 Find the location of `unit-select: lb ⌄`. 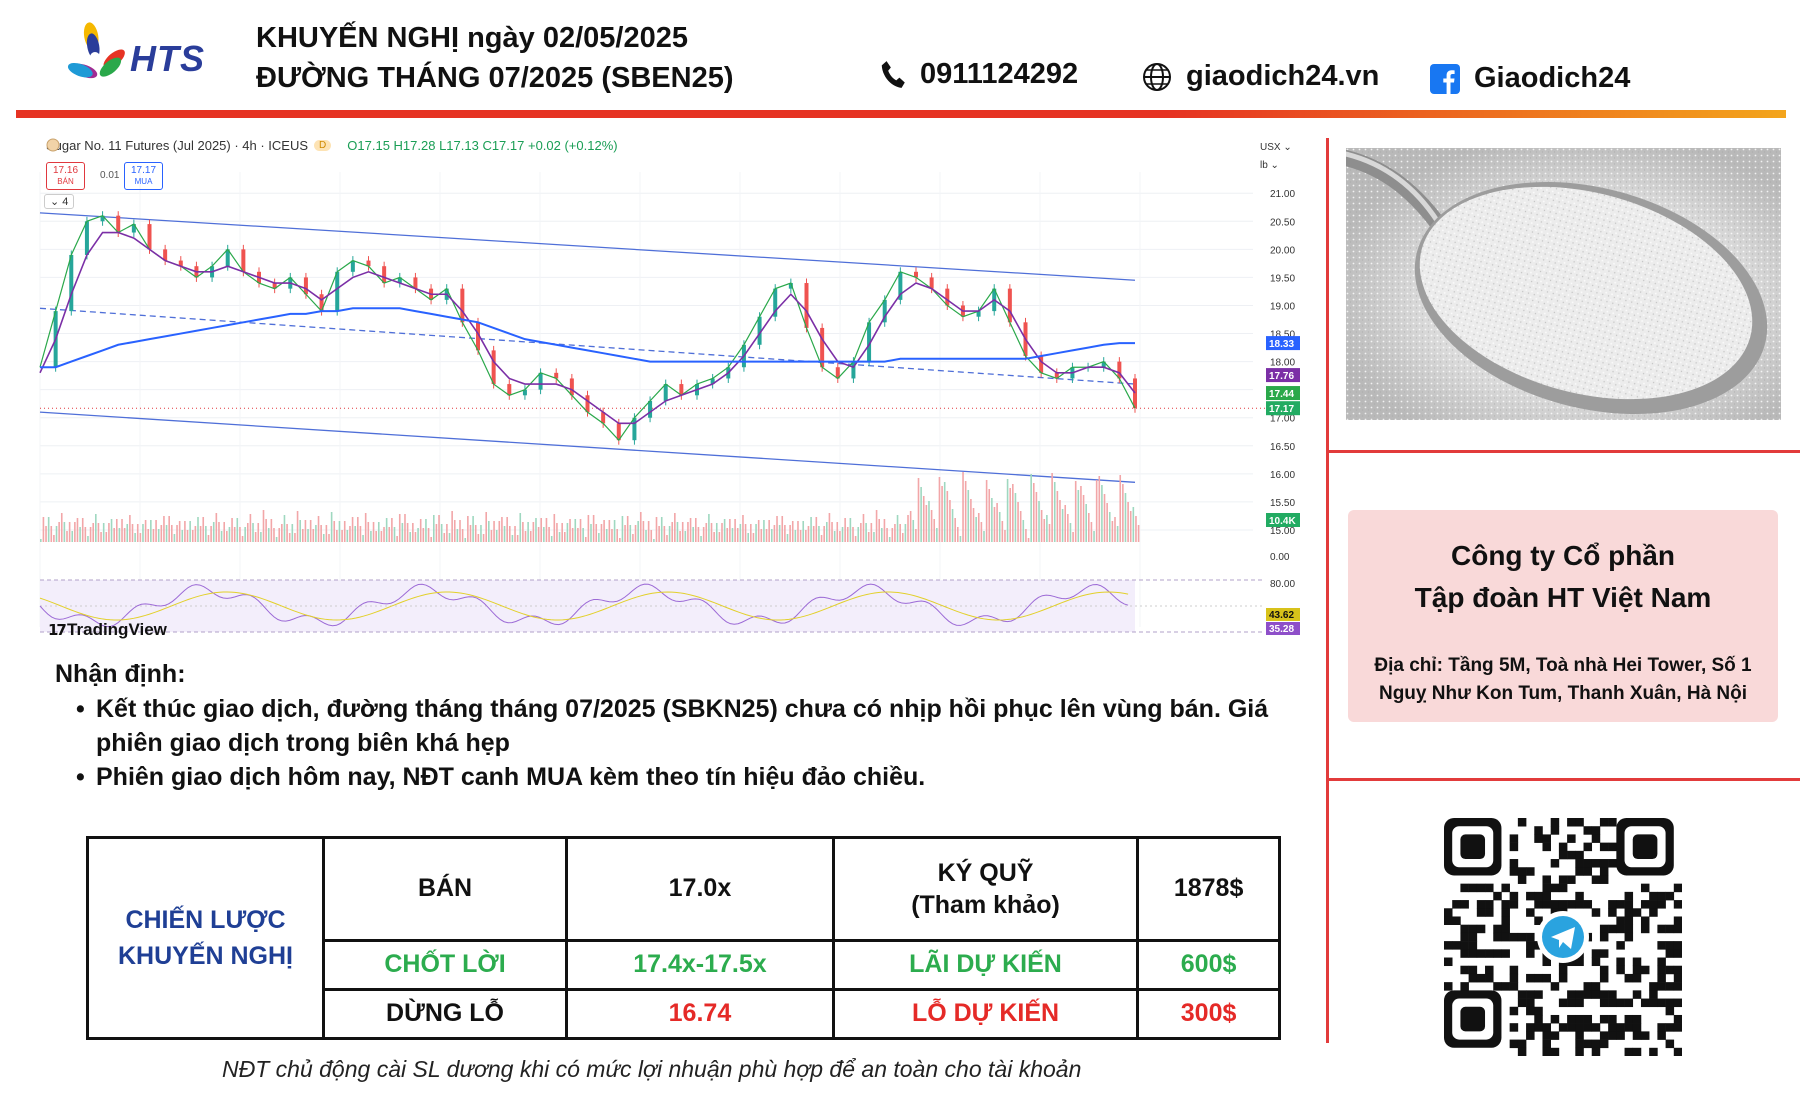

unit-select: lb ⌄ is located at coordinates (1269, 165).